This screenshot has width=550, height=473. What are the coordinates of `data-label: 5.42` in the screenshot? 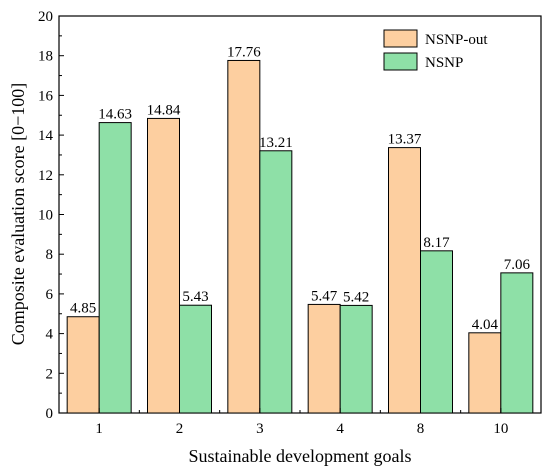 It's located at (356, 297).